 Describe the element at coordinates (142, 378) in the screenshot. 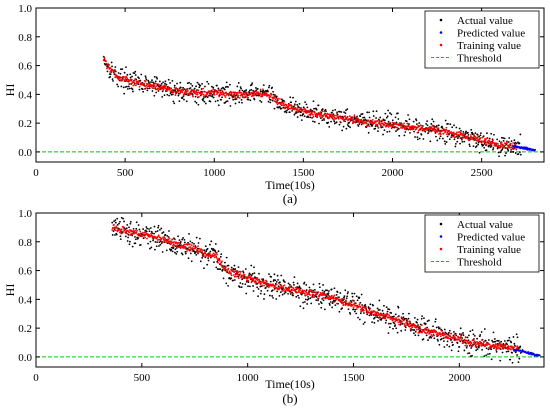

I see `x-tick-label: 500` at that location.